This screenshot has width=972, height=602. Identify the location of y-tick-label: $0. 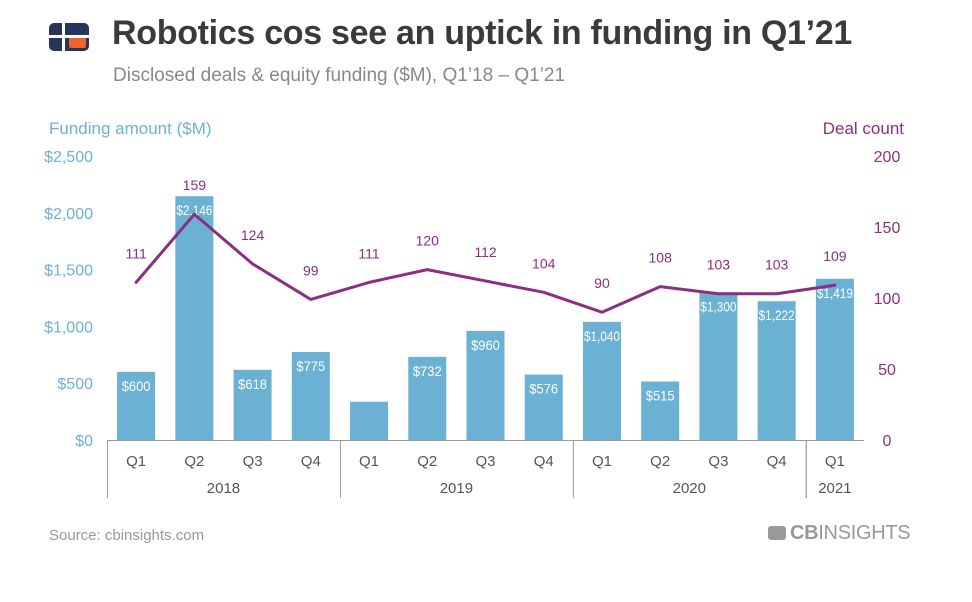
(84, 441).